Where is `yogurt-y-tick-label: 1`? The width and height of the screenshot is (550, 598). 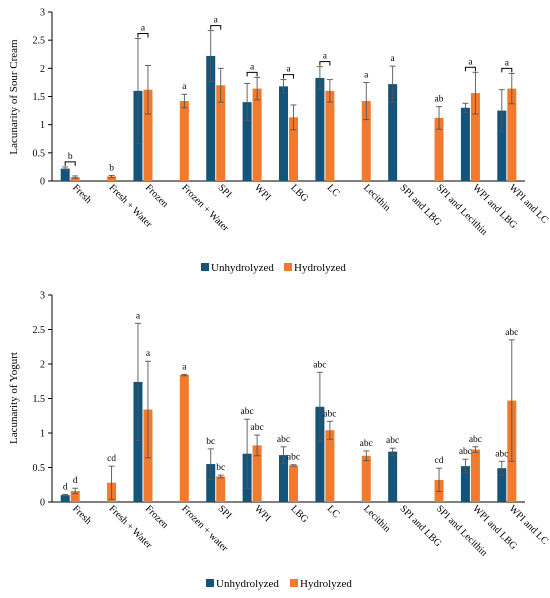 yogurt-y-tick-label: 1 is located at coordinates (42, 434).